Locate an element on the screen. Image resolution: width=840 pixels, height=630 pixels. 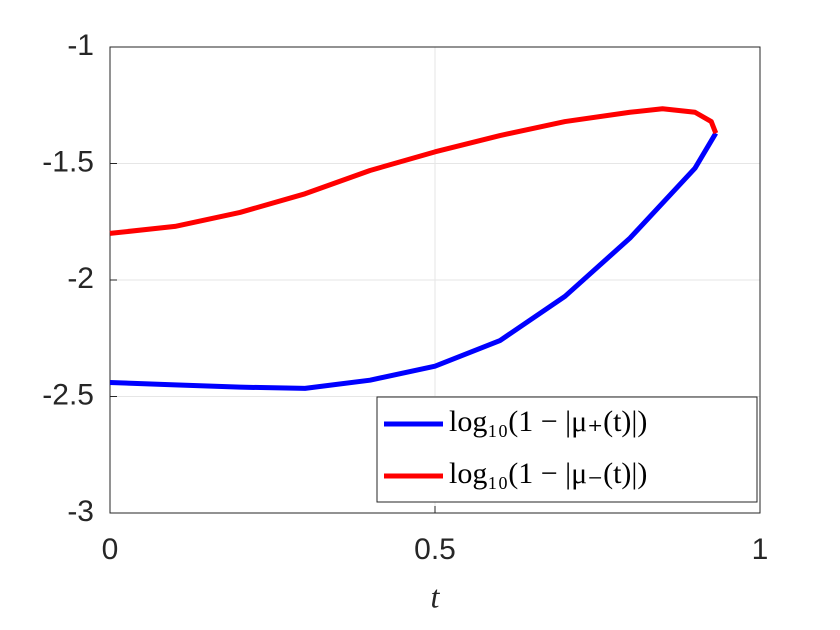
legend-label: log₁₀(1 − |μ₋(t)|) is located at coordinates (548, 473).